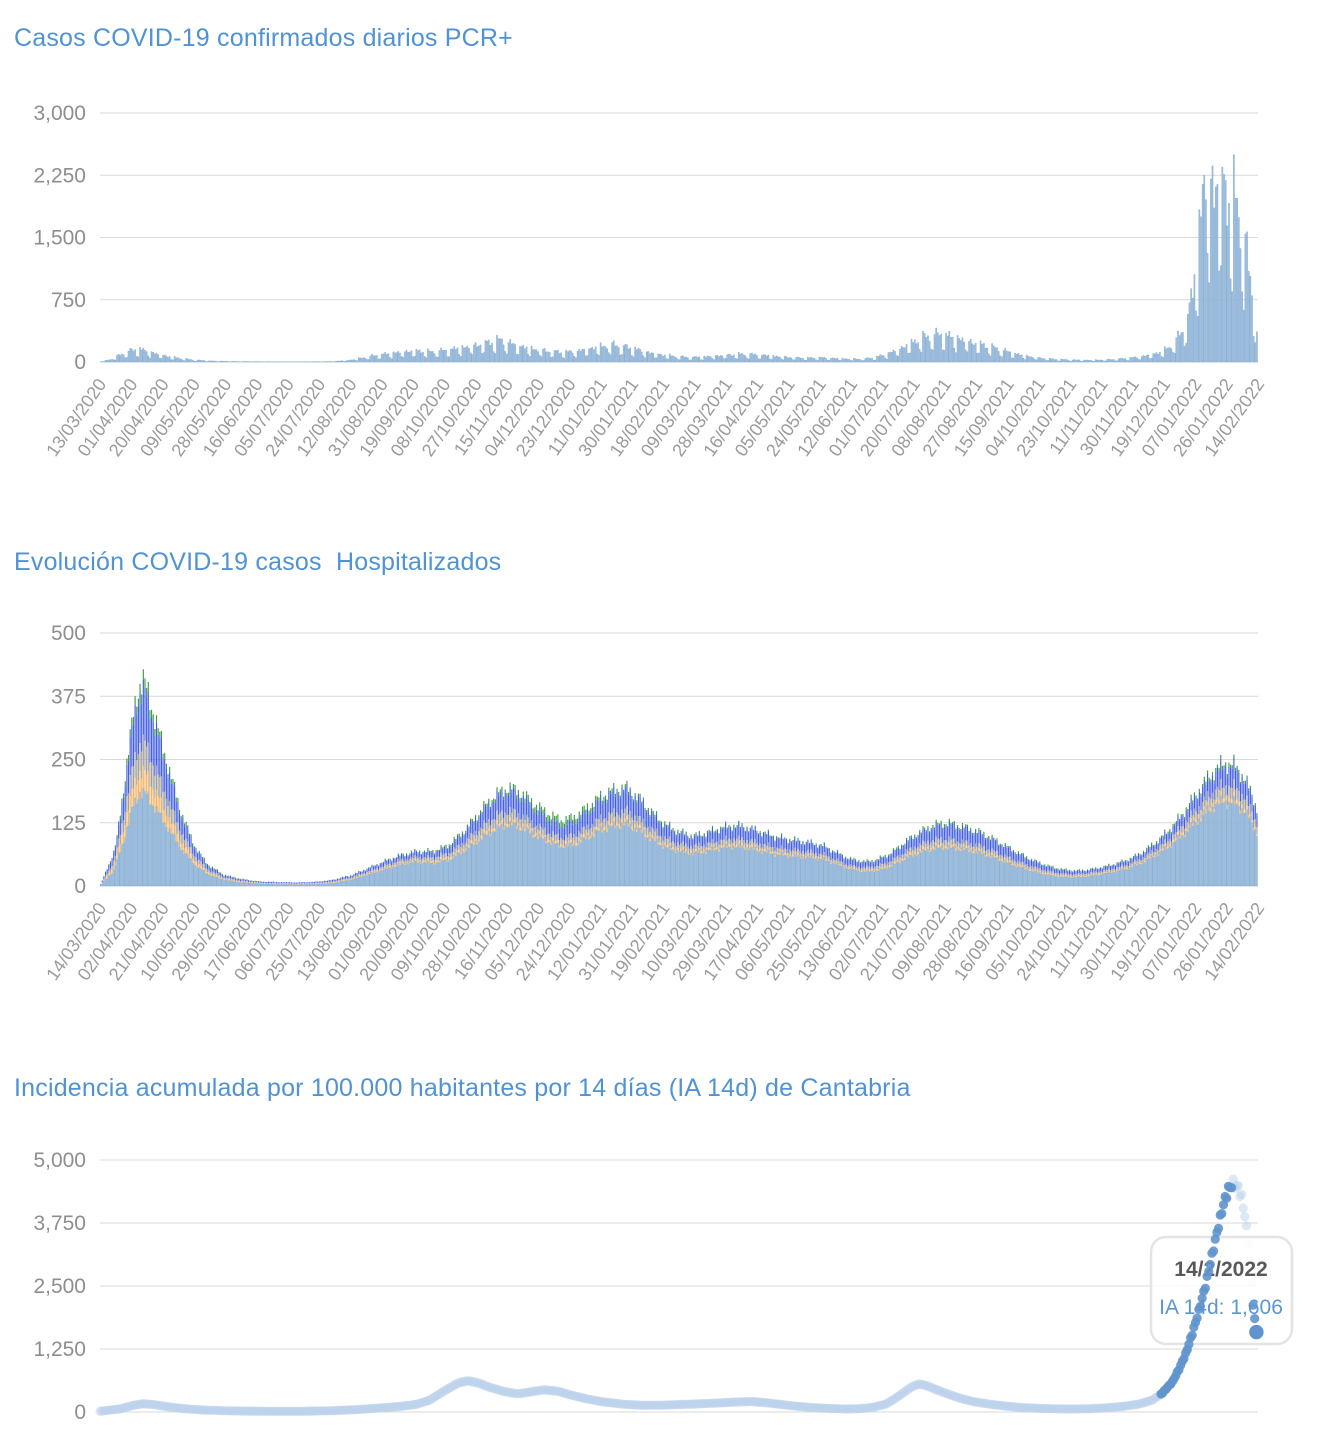 The image size is (1322, 1440). Describe the element at coordinates (1256, 1332) in the screenshot. I see `last-data-point` at that location.